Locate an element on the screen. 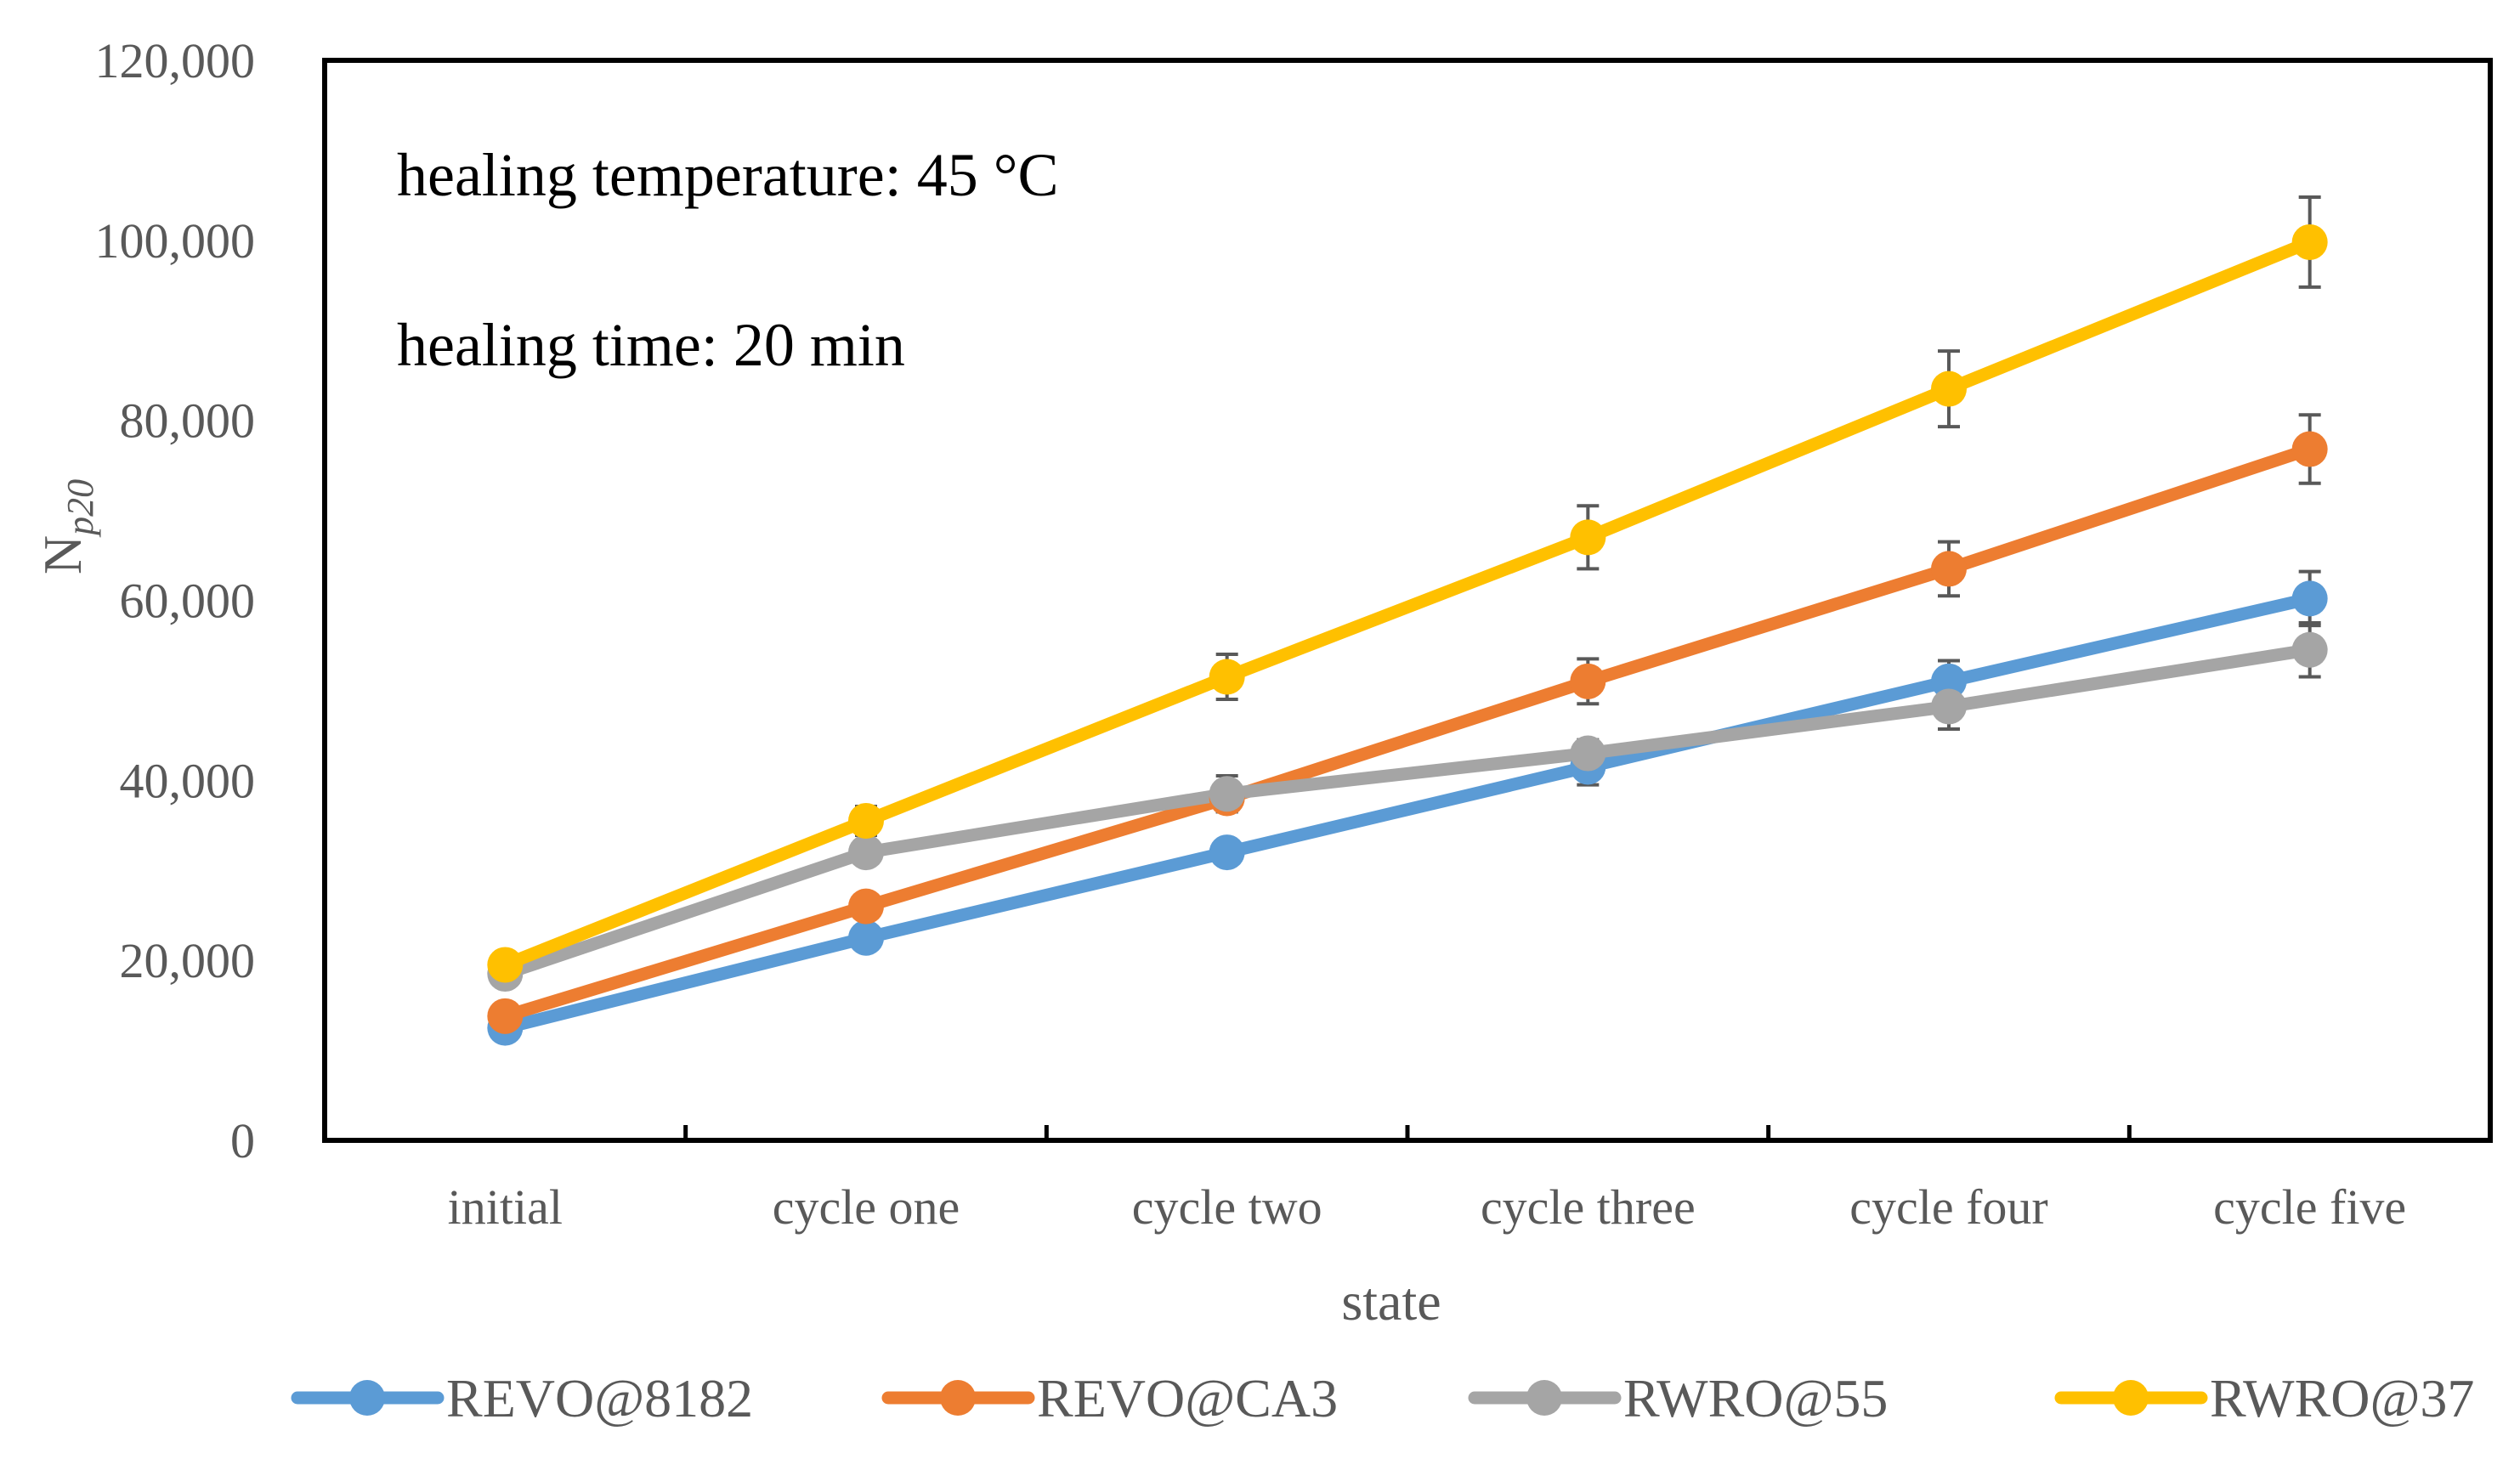 The image size is (2520, 1459). legend-item-rwro-55: RWRO@55 is located at coordinates (1678, 1398).